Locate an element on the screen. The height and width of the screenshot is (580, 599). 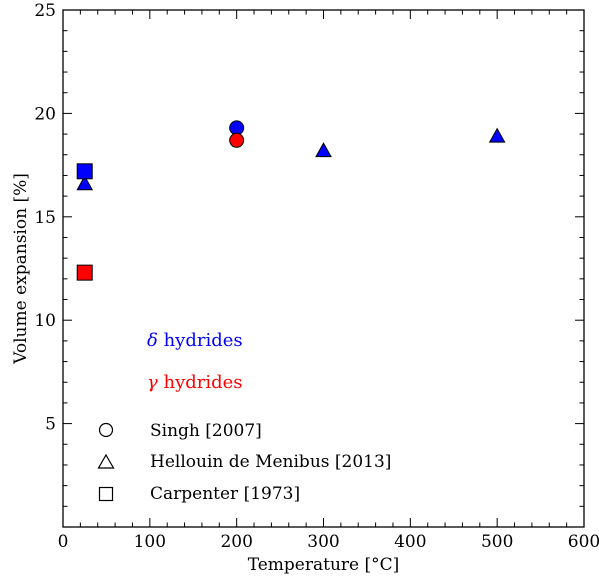
data-point-square-delta is located at coordinates (84, 171).